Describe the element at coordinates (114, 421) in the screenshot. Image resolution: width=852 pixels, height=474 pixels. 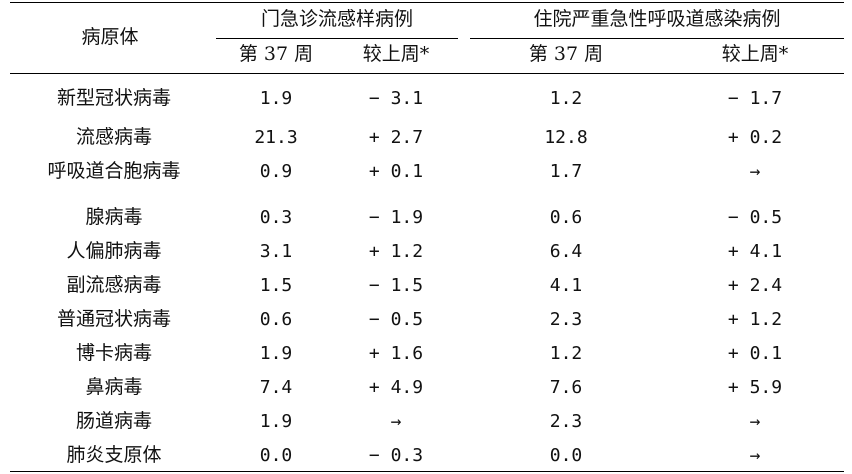
I see `row-pathogen: 肠道病毒` at that location.